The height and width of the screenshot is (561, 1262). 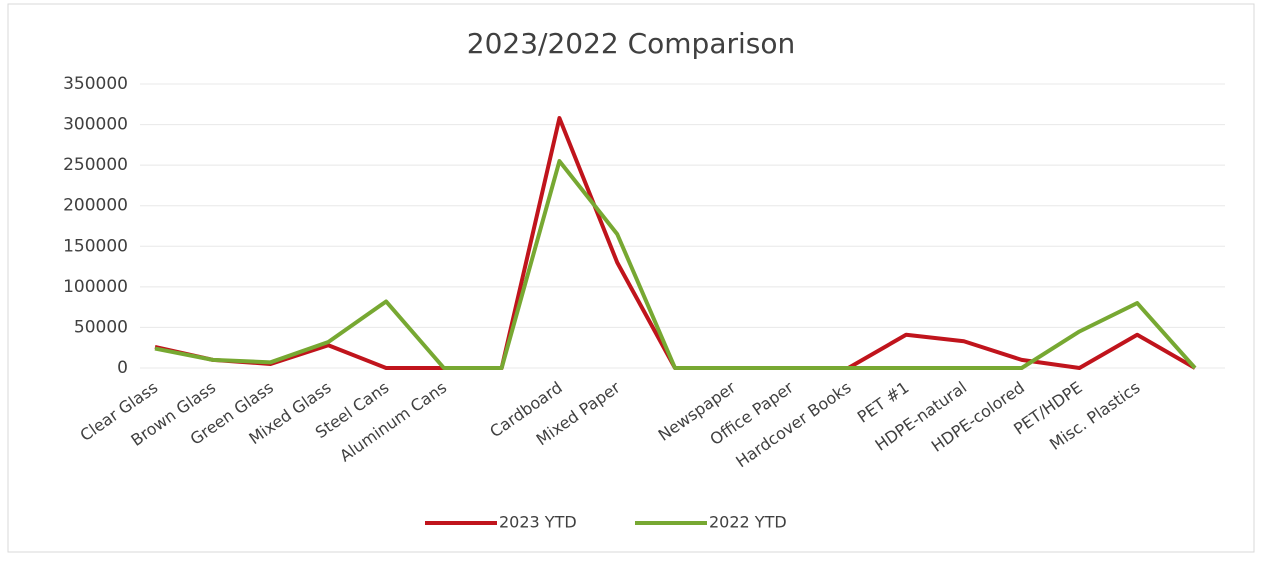 What do you see at coordinates (538, 522) in the screenshot?
I see `legend-label: 2023 YTD` at bounding box center [538, 522].